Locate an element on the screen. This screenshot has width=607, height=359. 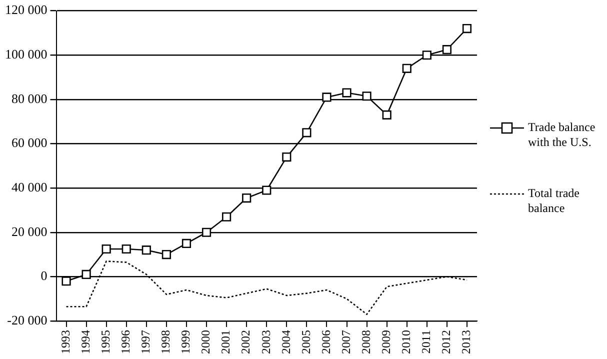
x-tick-label: 2006 is located at coordinates (325, 342).